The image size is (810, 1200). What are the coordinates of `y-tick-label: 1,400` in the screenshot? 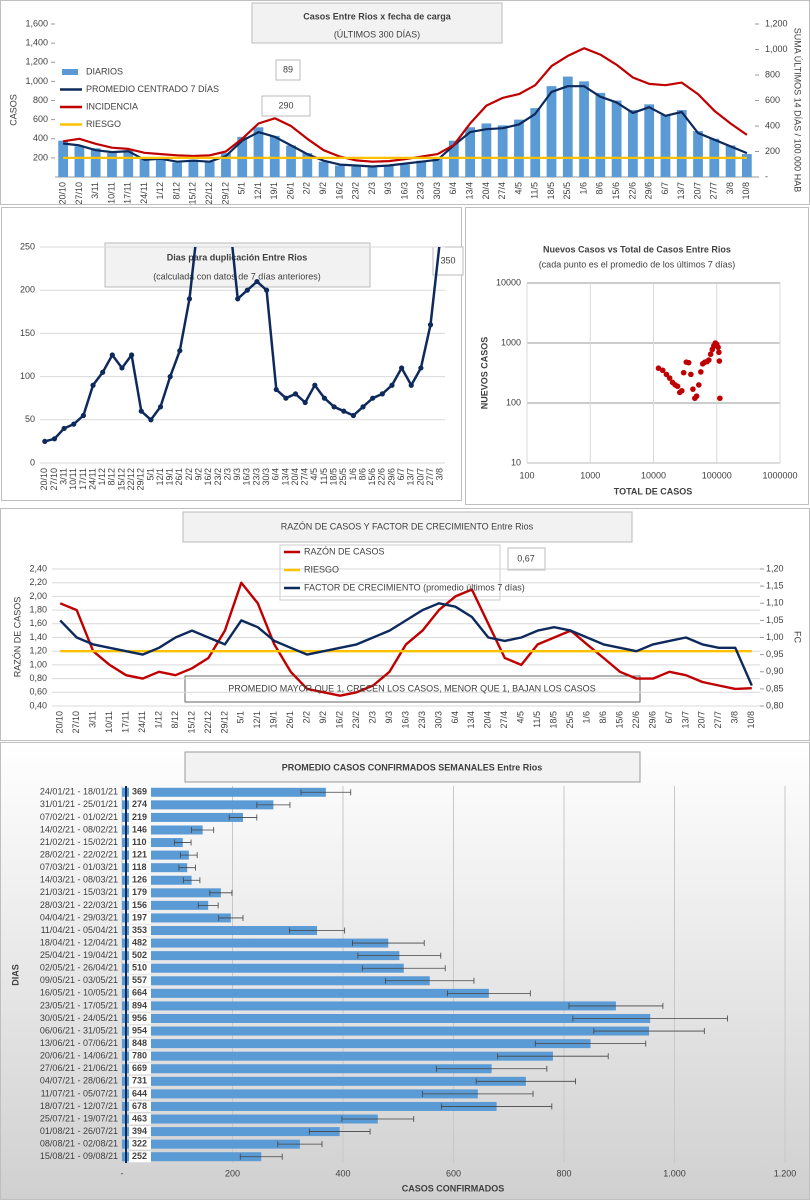 It's located at (36, 43).